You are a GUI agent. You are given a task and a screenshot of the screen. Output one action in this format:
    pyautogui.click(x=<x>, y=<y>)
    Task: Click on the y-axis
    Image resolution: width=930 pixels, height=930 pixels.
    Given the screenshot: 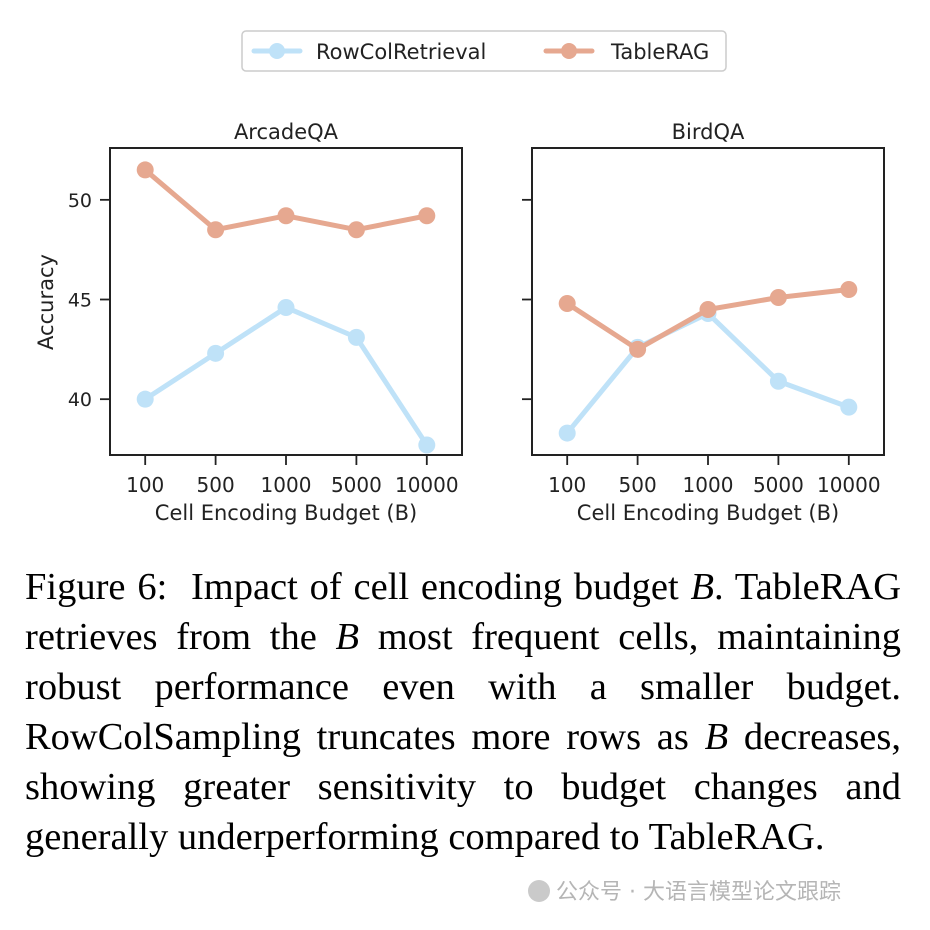 What is the action you would take?
    pyautogui.click(x=527, y=299)
    